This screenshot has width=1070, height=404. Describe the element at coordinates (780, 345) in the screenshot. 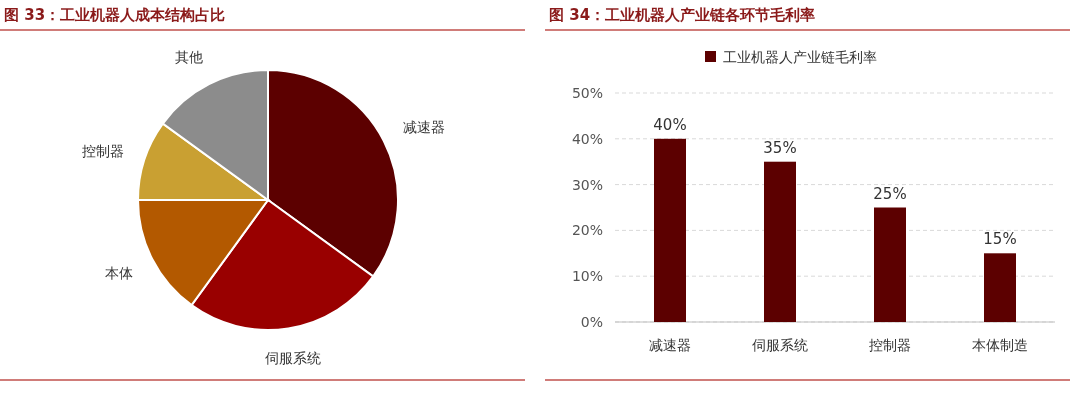

I see `x-tick-label: 伺服系统` at that location.